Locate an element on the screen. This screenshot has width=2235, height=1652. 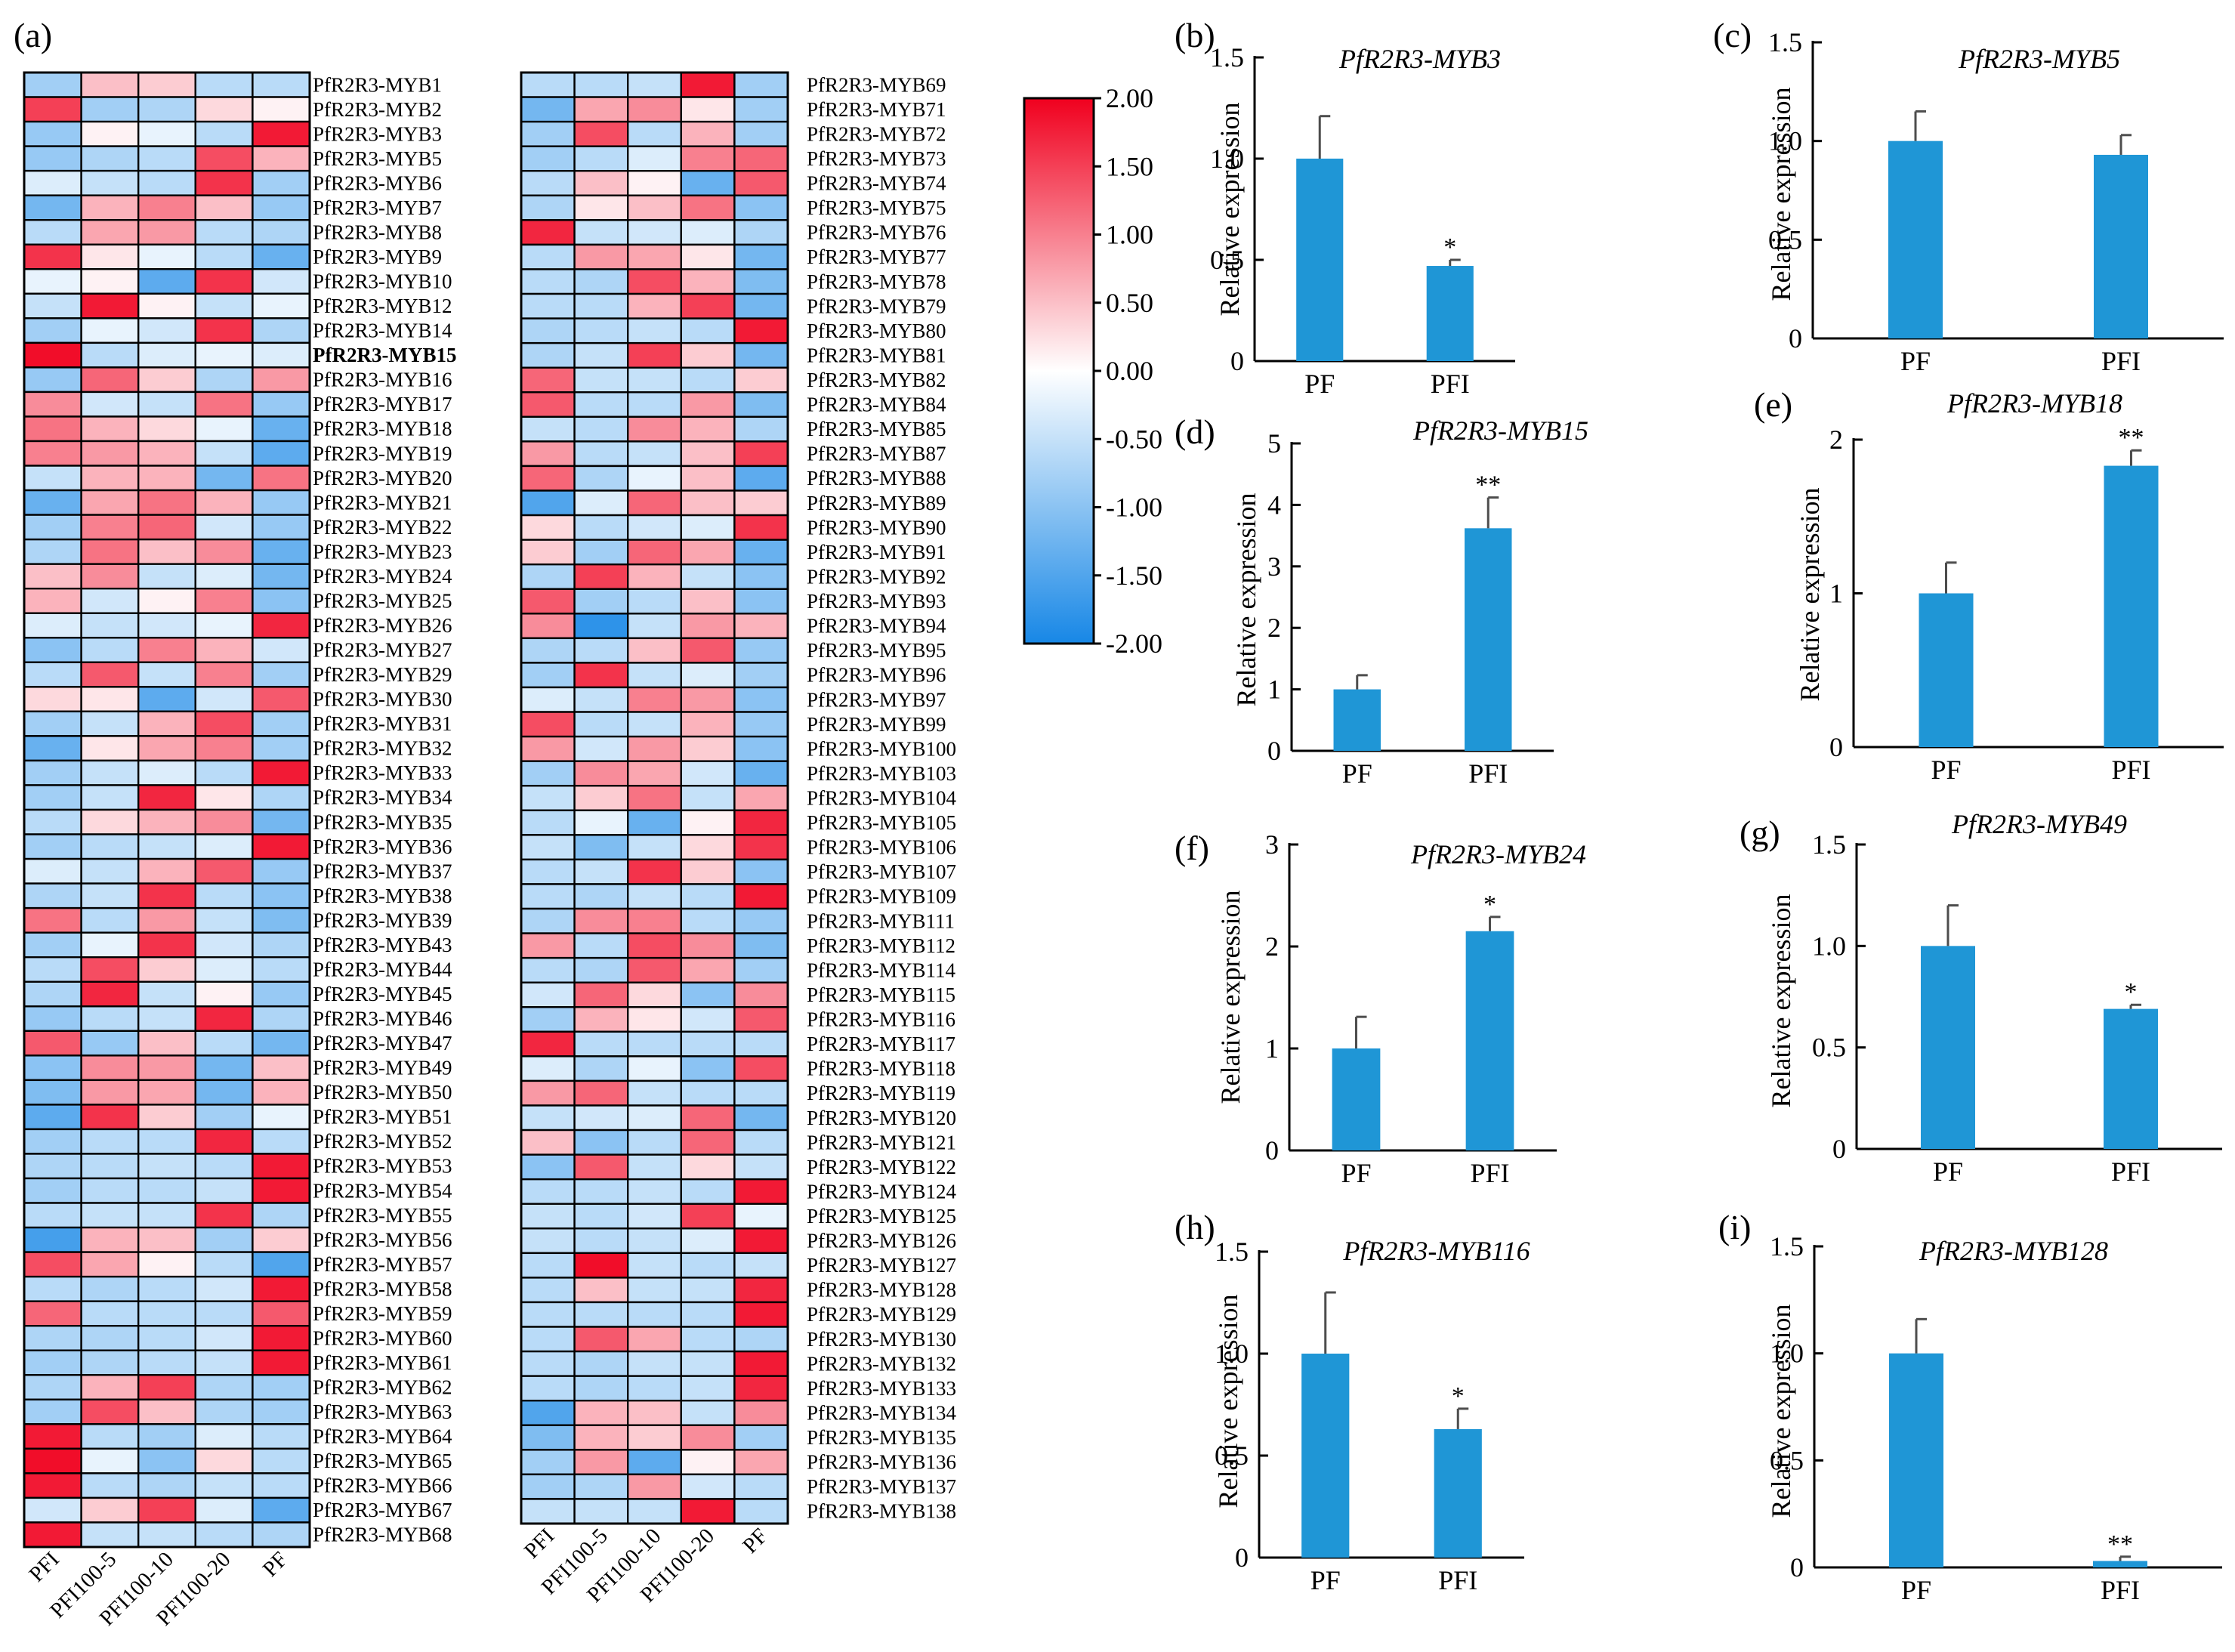
row-label: PfR2R3-MYB38 is located at coordinates (383, 896).